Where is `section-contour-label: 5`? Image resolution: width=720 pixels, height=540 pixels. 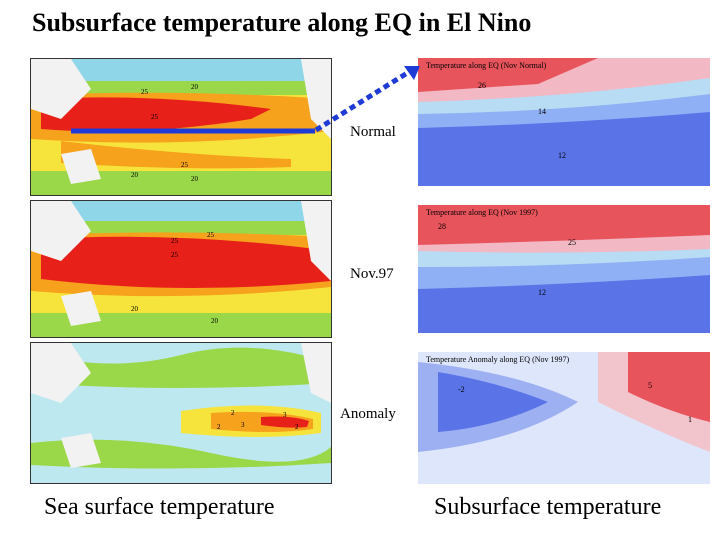
section-contour-label: 5 is located at coordinates (650, 385).